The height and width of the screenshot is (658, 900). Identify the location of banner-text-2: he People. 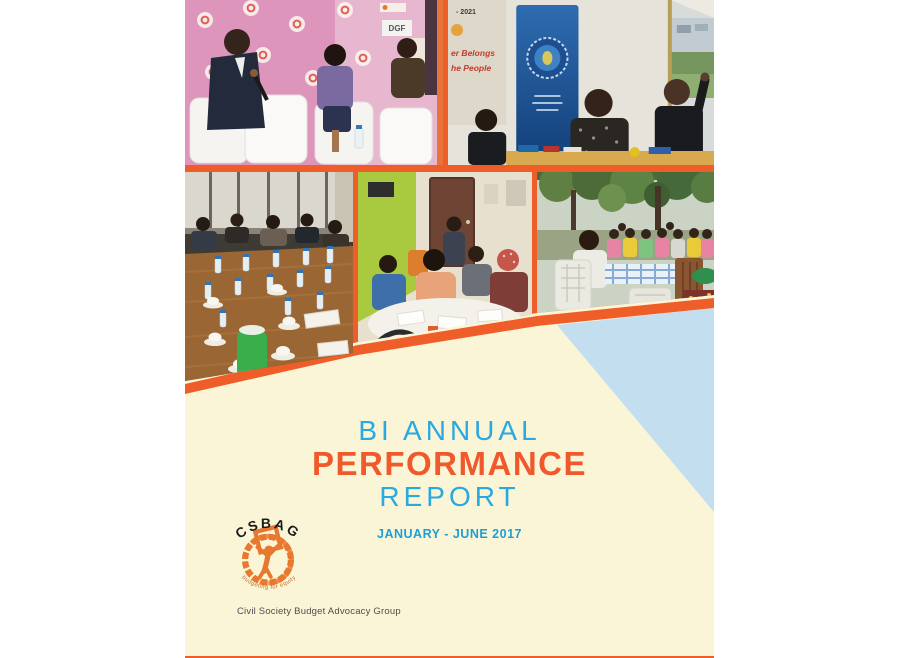
(471, 68).